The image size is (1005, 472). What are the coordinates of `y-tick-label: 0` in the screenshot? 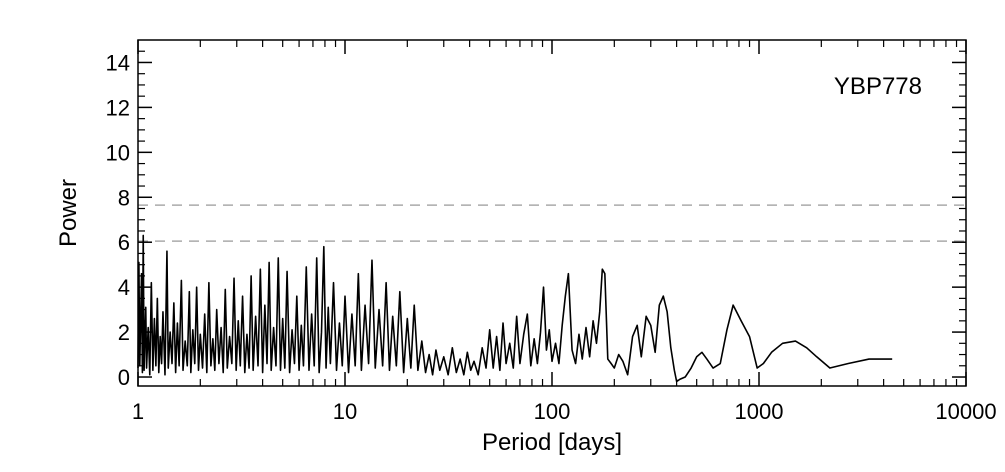 It's located at (124, 377).